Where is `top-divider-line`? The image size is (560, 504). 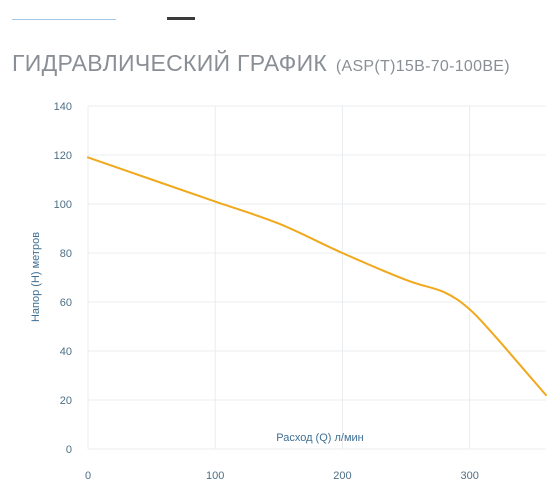 top-divider-line is located at coordinates (64, 19).